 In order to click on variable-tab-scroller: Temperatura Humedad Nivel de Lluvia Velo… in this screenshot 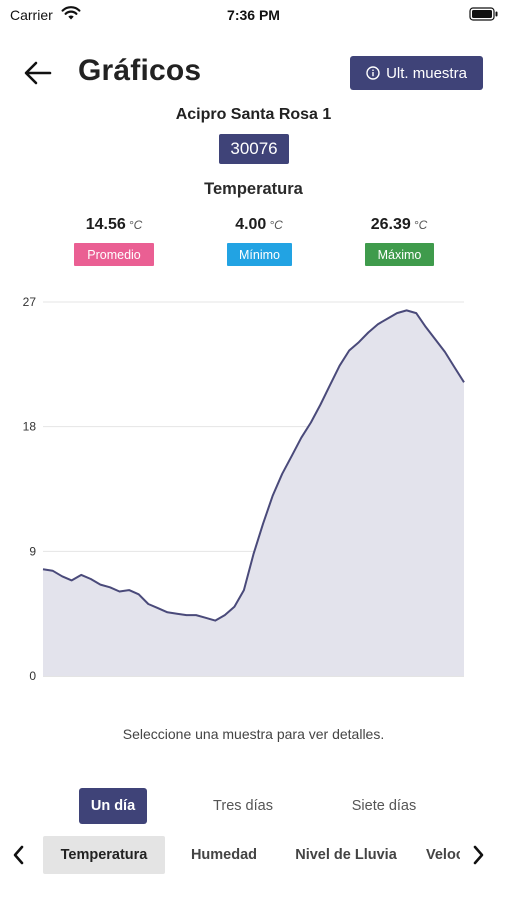, I will do `click(248, 855)`.